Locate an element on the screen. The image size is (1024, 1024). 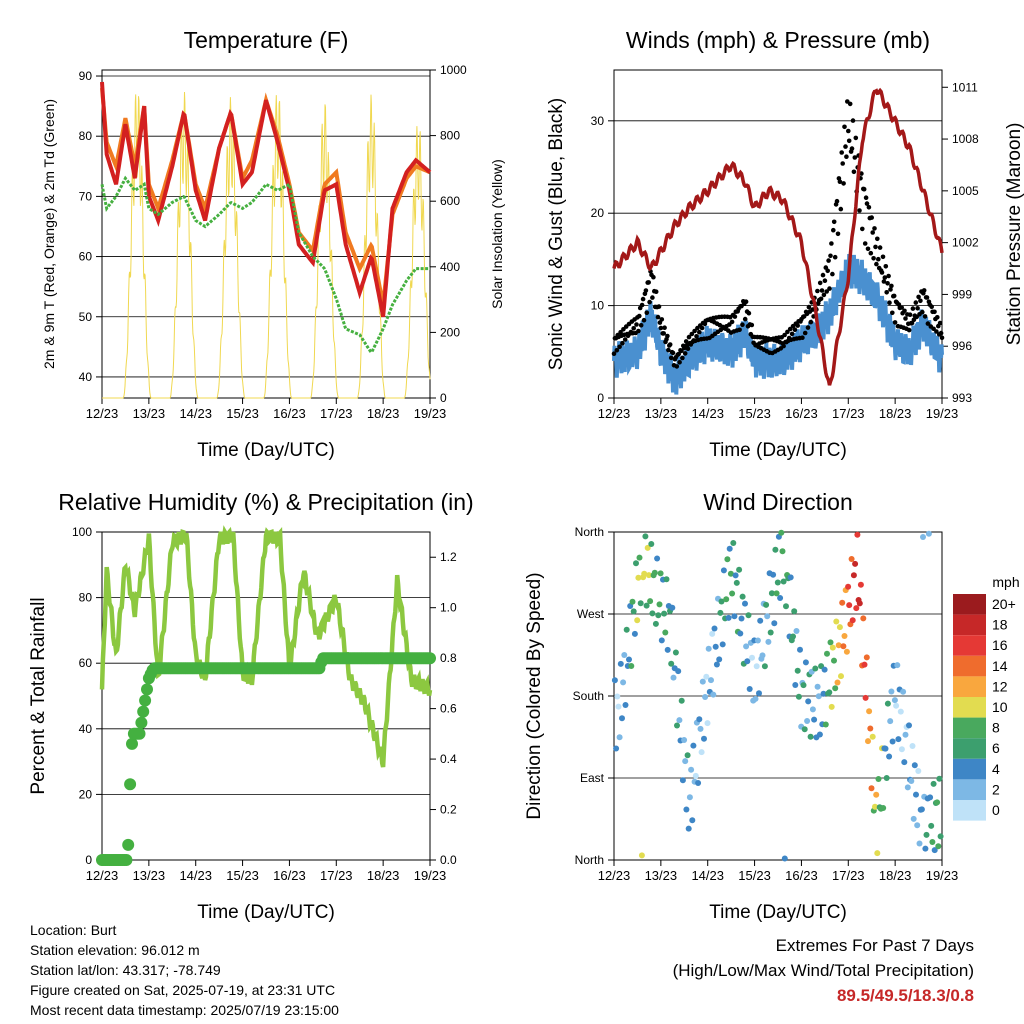
gust-points is located at coordinates (778, 234).